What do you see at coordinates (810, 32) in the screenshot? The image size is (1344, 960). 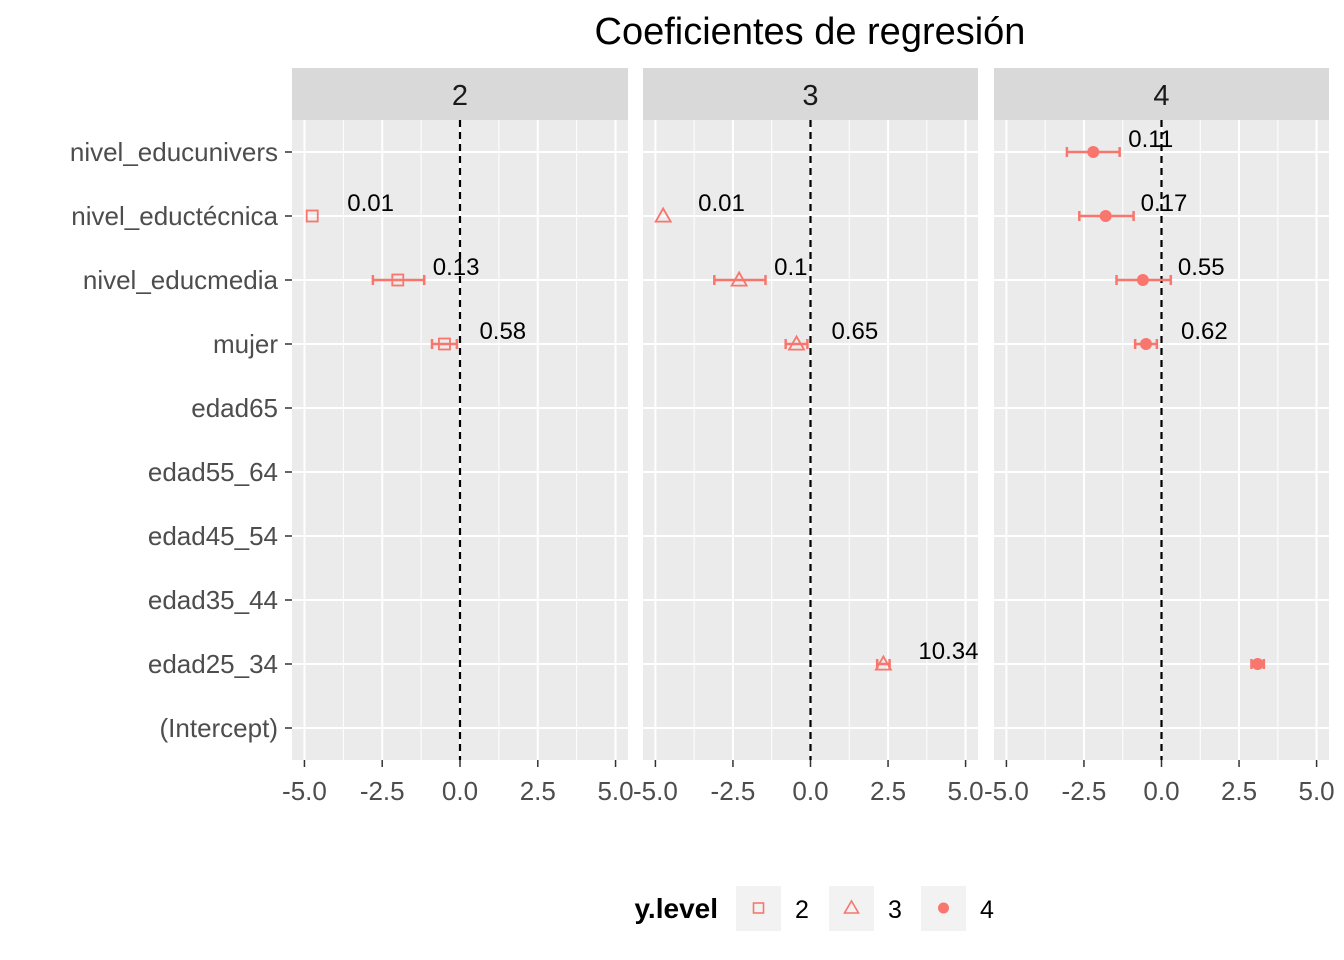 I see `chart-title: Coeficientes de regresión` at bounding box center [810, 32].